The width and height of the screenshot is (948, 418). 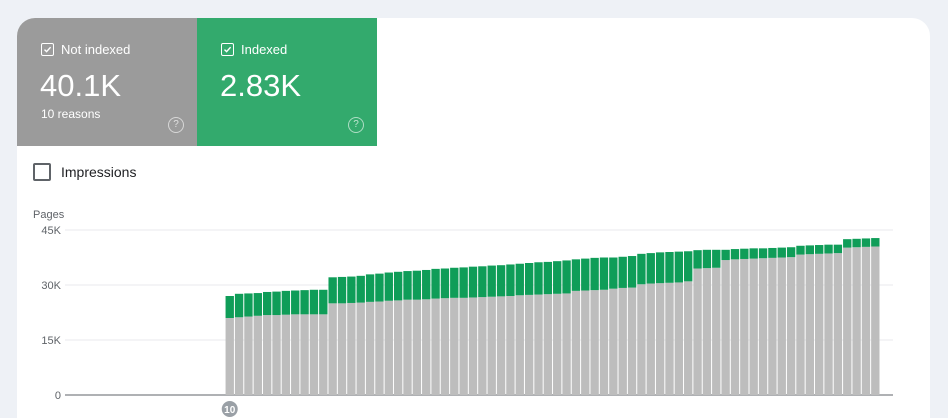 What do you see at coordinates (261, 85) in the screenshot?
I see `indexed-value: 2.83K` at bounding box center [261, 85].